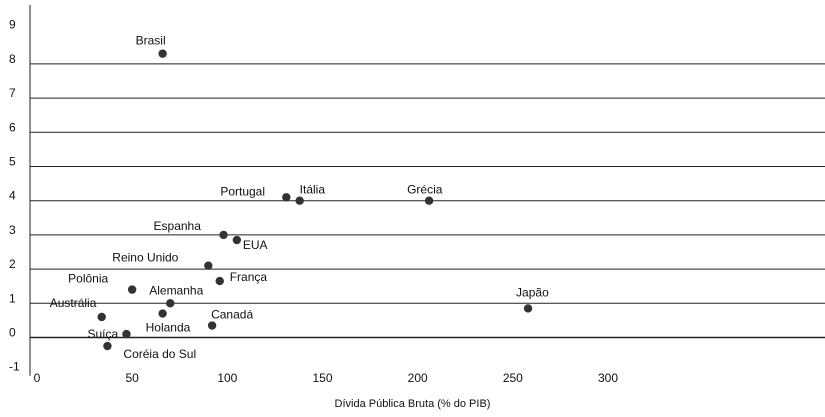 The height and width of the screenshot is (417, 825). Describe the element at coordinates (249, 277) in the screenshot. I see `point-label: França` at that location.